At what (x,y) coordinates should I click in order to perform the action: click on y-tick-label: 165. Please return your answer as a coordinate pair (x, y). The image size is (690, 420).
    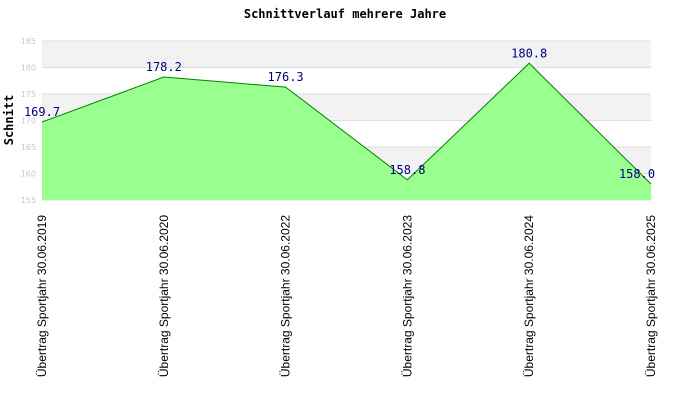
    Looking at the image, I should click on (28, 147).